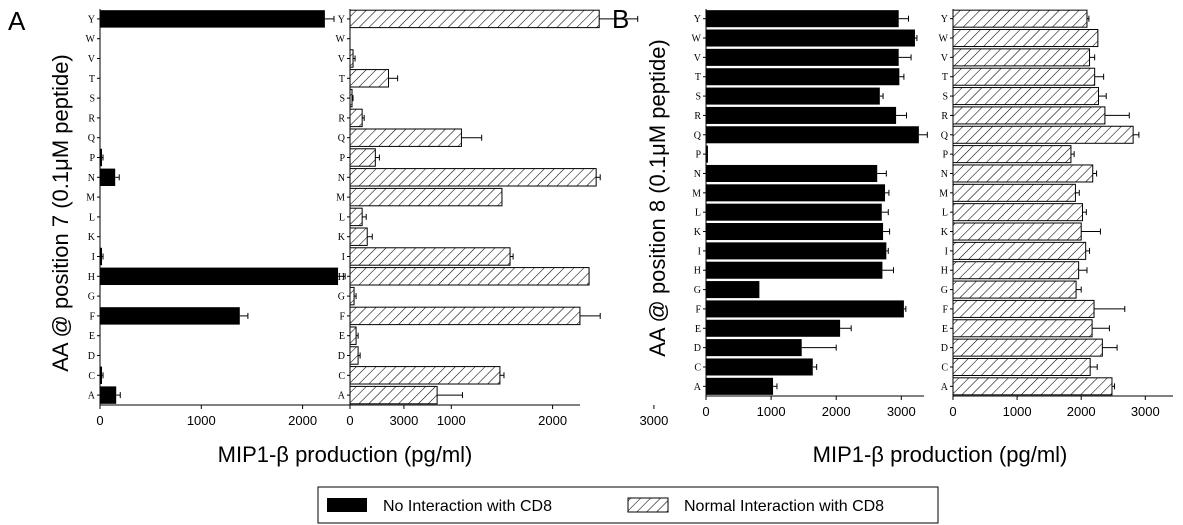 This screenshot has width=1183, height=525. Describe the element at coordinates (784, 506) in the screenshot. I see `legend-label-normal-interaction: Normal Interaction with CD8` at that location.